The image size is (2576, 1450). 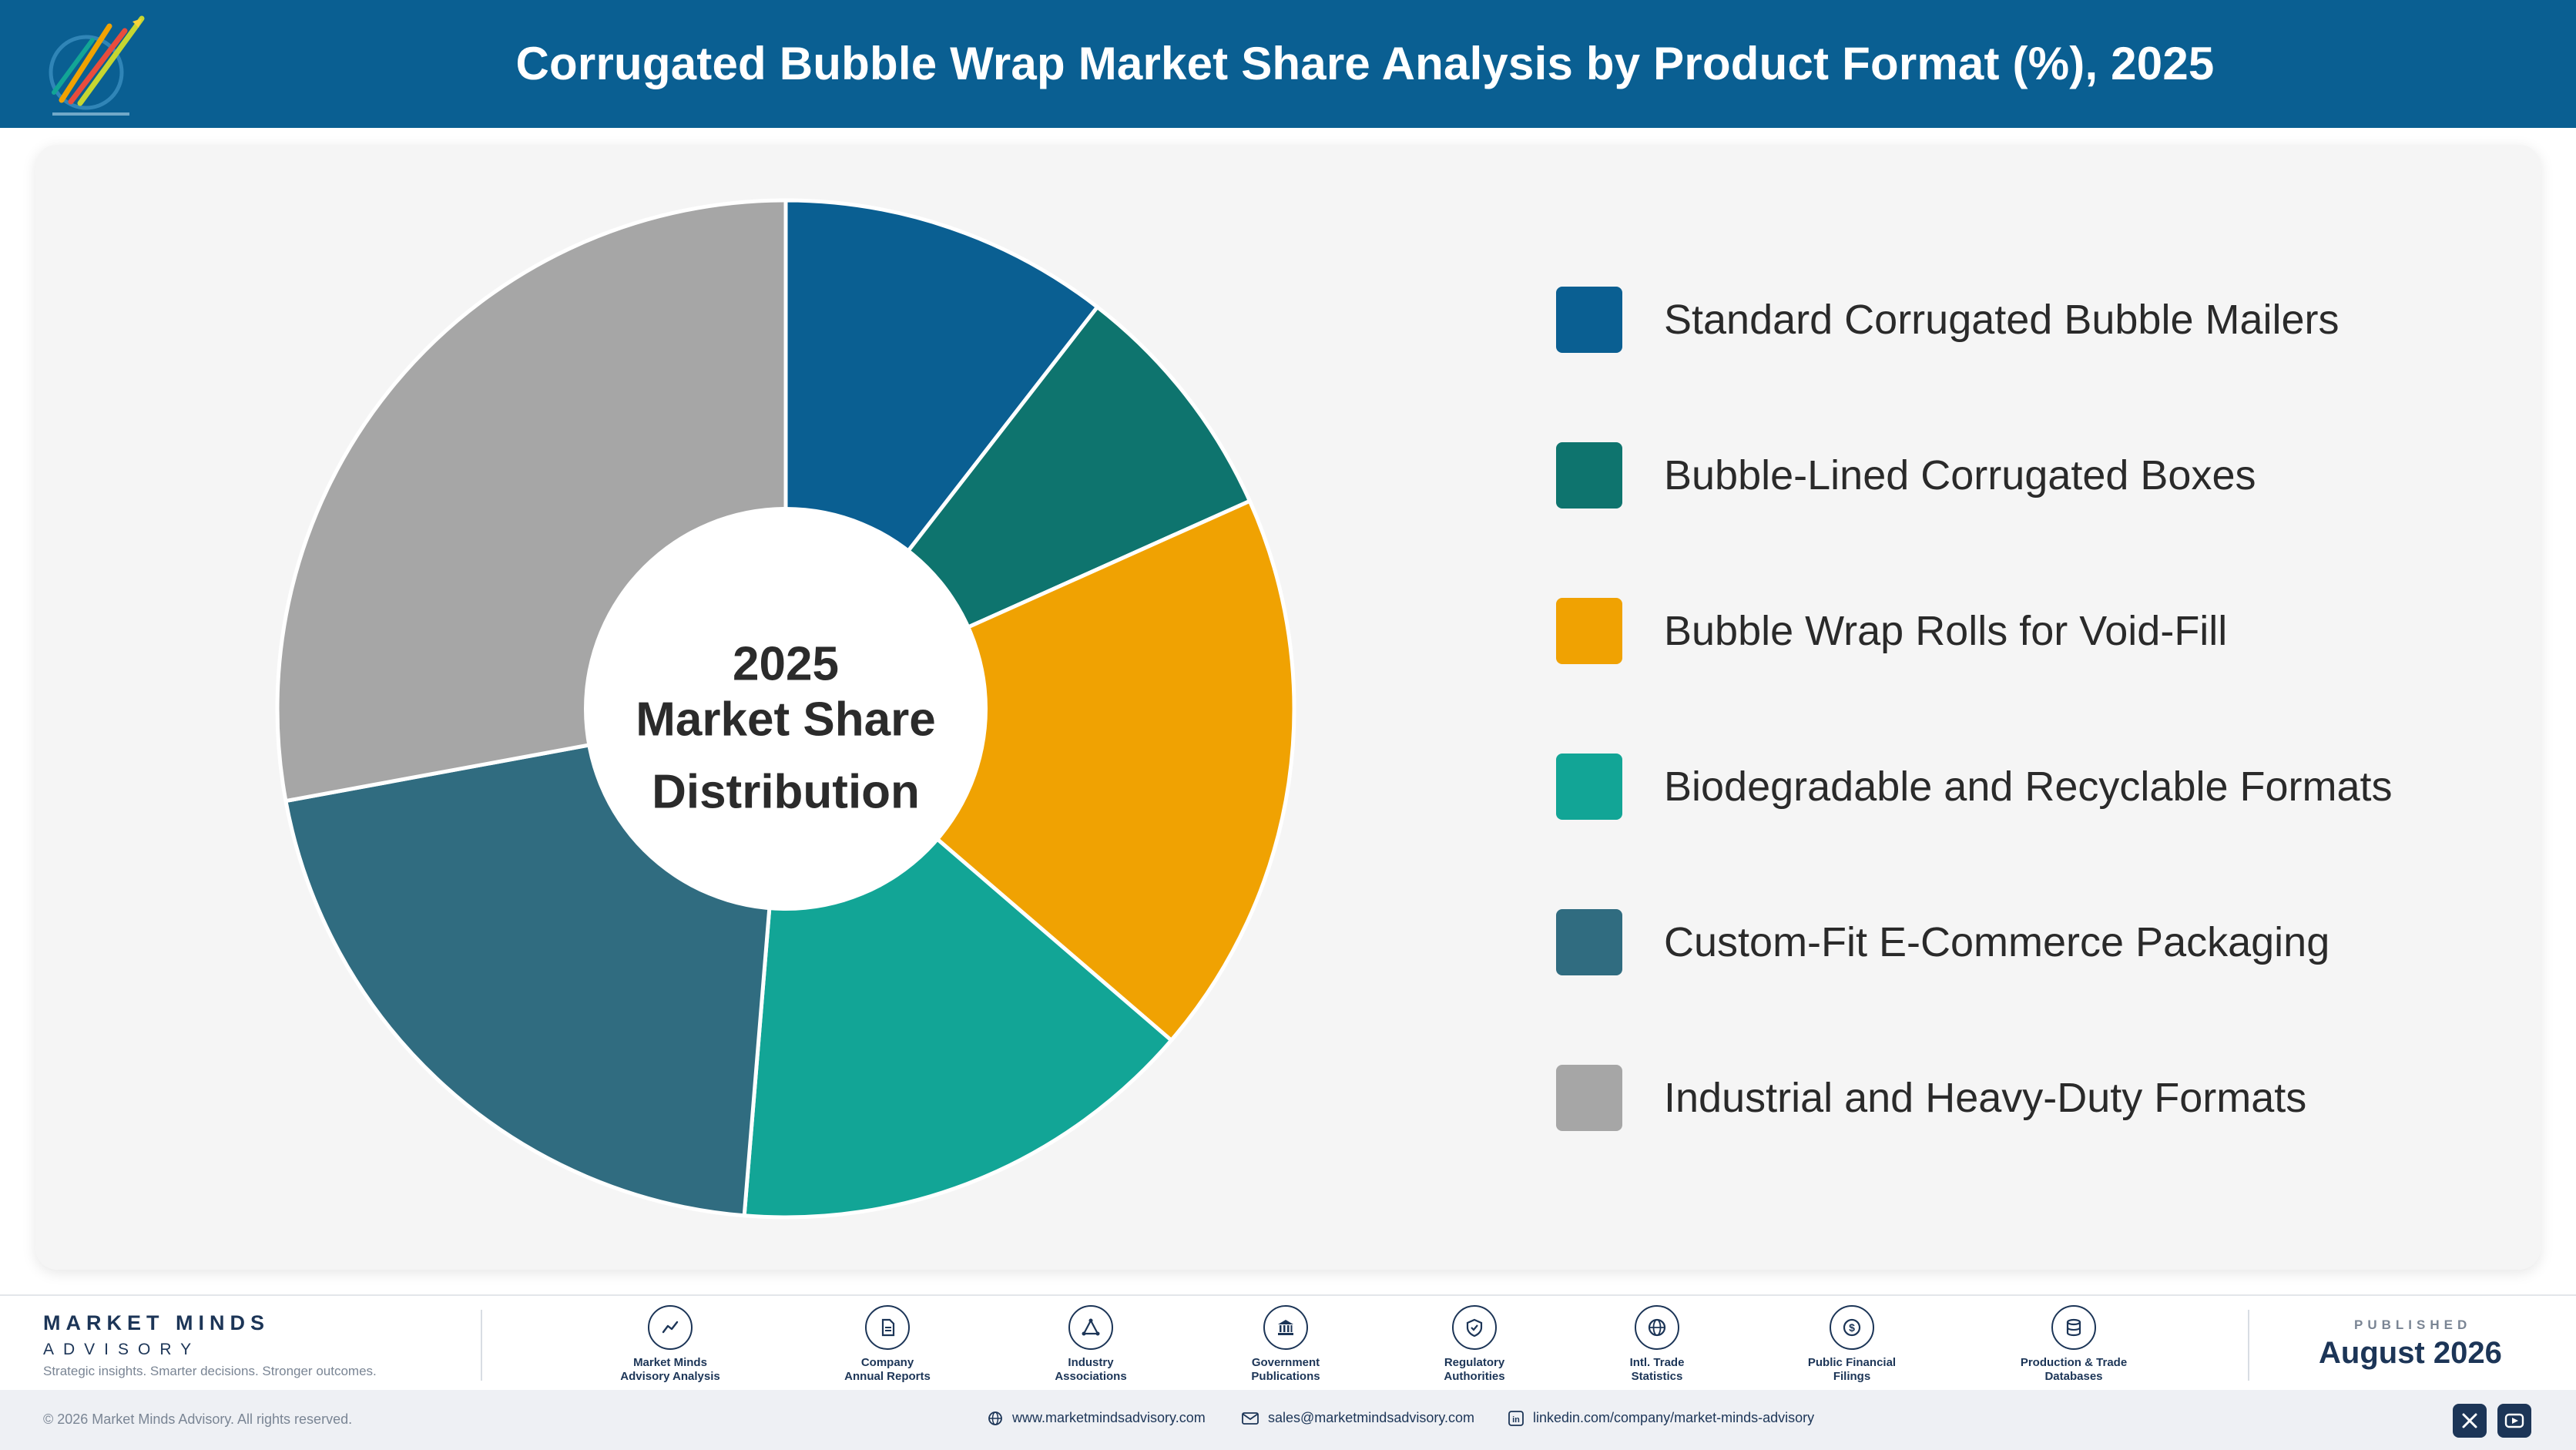 What do you see at coordinates (1997, 942) in the screenshot?
I see `legend-label: Custom-Fit E-Commerce Packaging` at bounding box center [1997, 942].